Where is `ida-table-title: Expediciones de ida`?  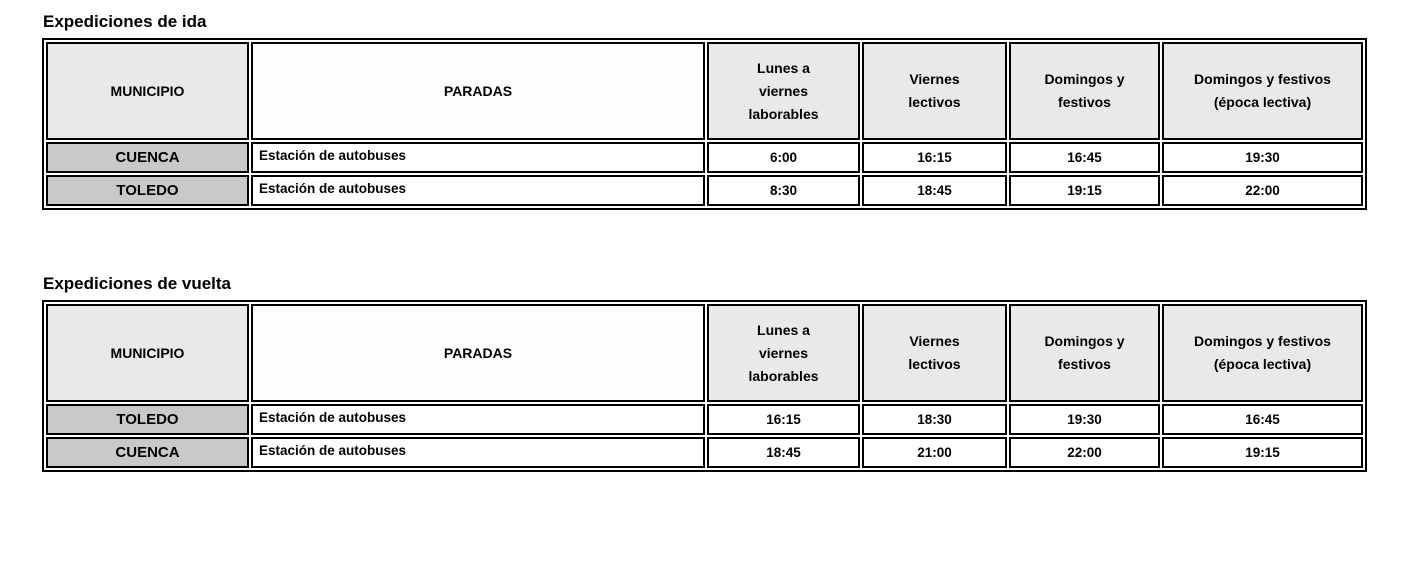 ida-table-title: Expediciones de ida is located at coordinates (125, 21).